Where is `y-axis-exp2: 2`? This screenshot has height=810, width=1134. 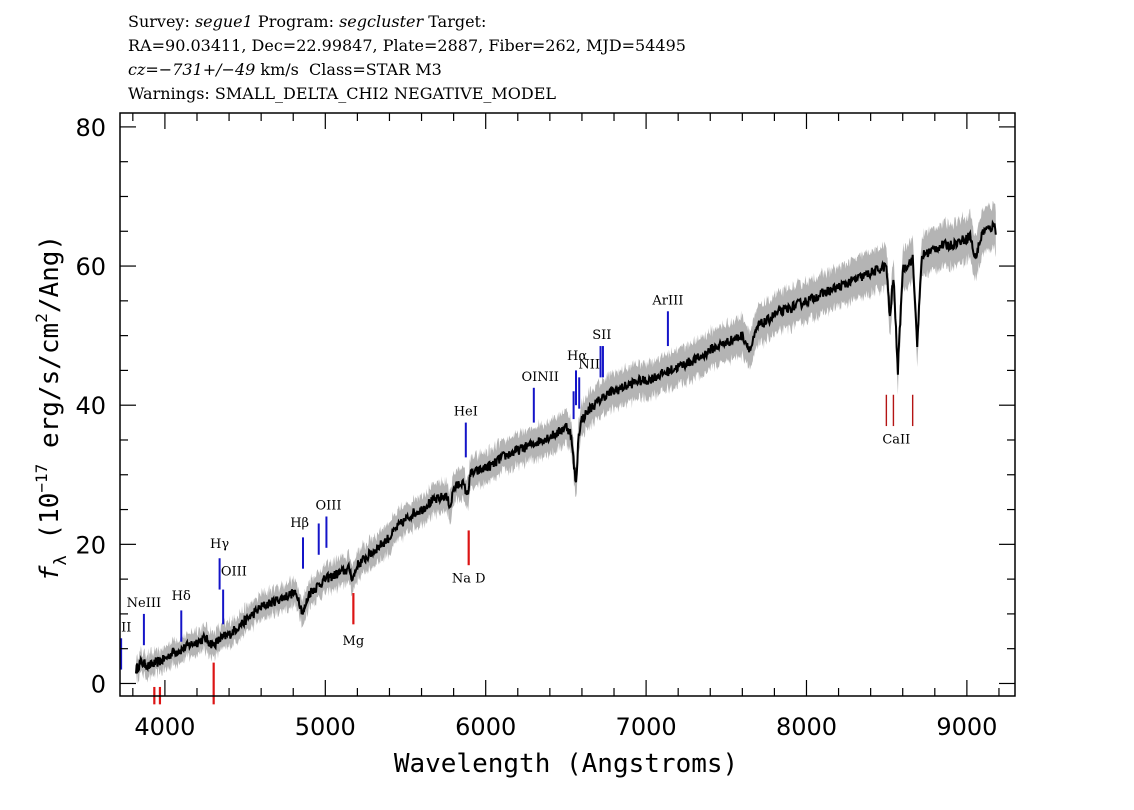
y-axis-exp2: 2 is located at coordinates (41, 318).